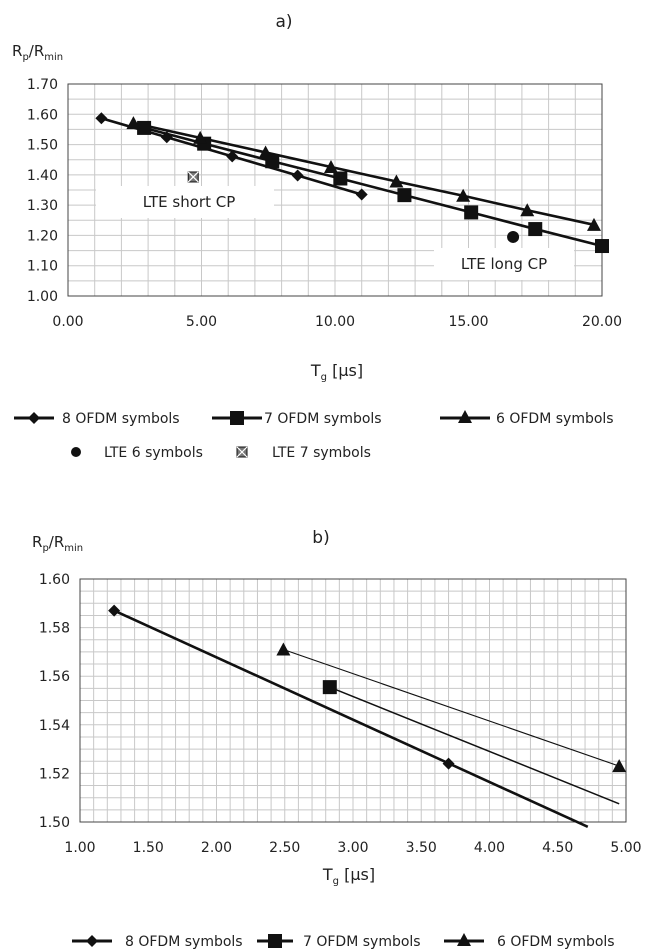 Image resolution: width=646 pixels, height=949 pixels. I want to click on x-tick-label: 10.00, so click(335, 322).